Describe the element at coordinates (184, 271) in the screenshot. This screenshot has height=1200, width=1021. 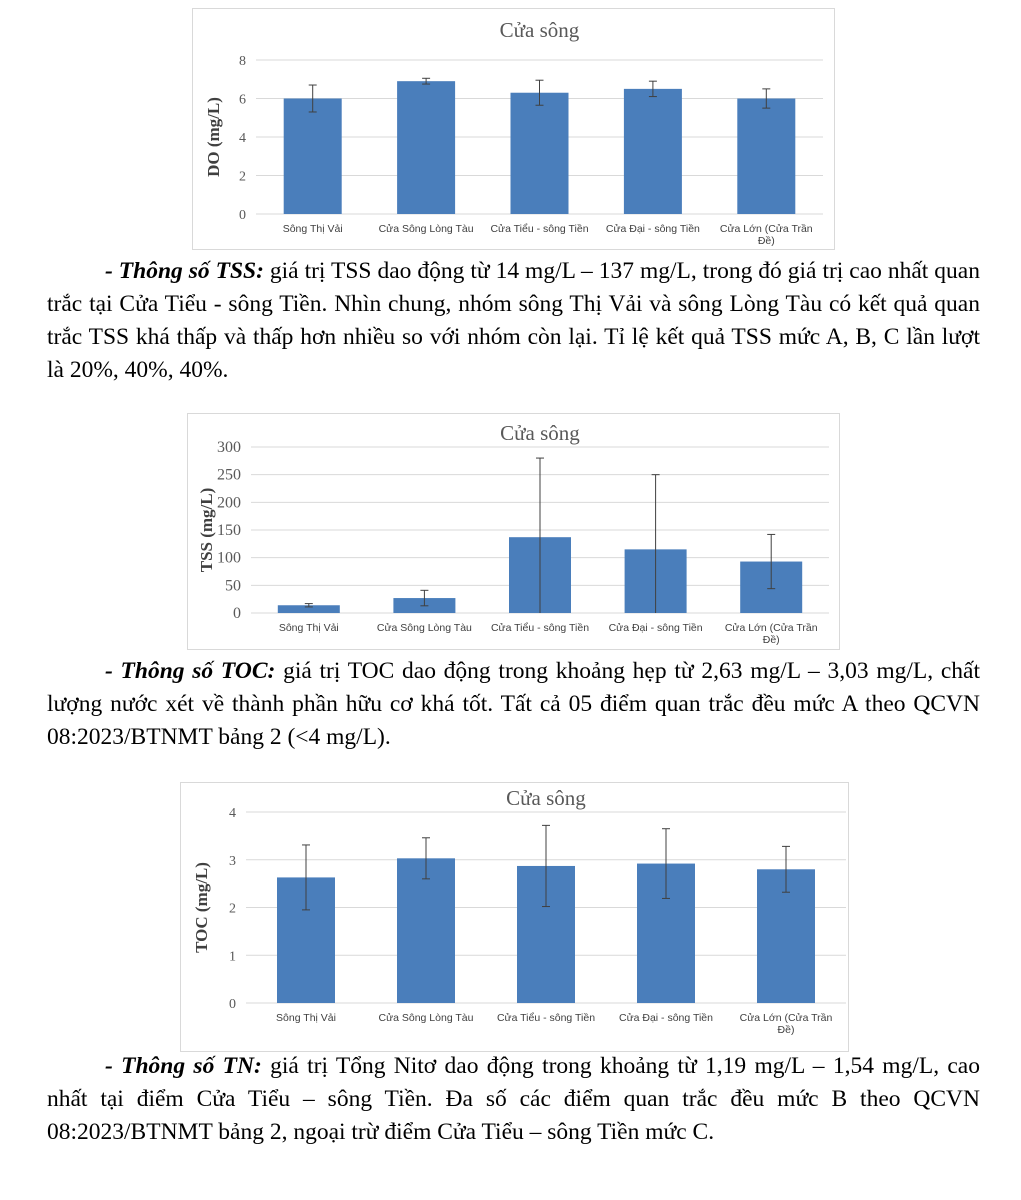
I see `tss-lead: - Thông số TSS:` at that location.